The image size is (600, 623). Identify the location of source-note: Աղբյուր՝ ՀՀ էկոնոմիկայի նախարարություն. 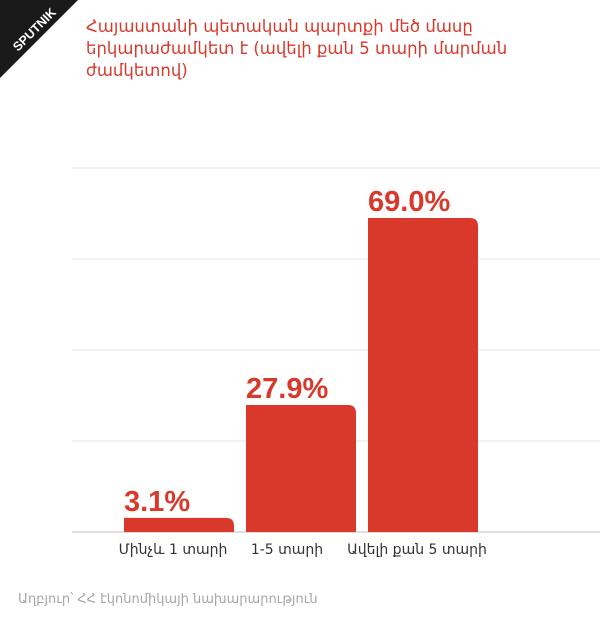
(168, 599).